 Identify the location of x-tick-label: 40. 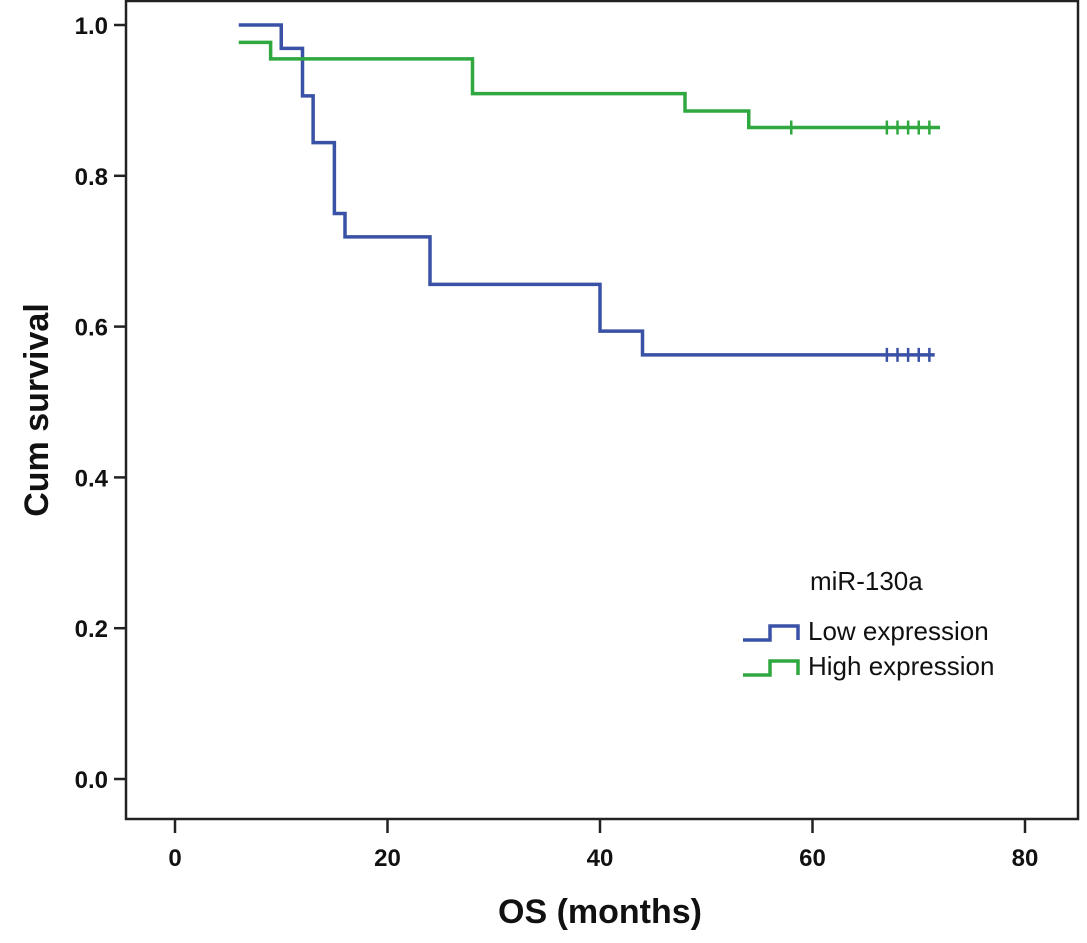
(600, 858).